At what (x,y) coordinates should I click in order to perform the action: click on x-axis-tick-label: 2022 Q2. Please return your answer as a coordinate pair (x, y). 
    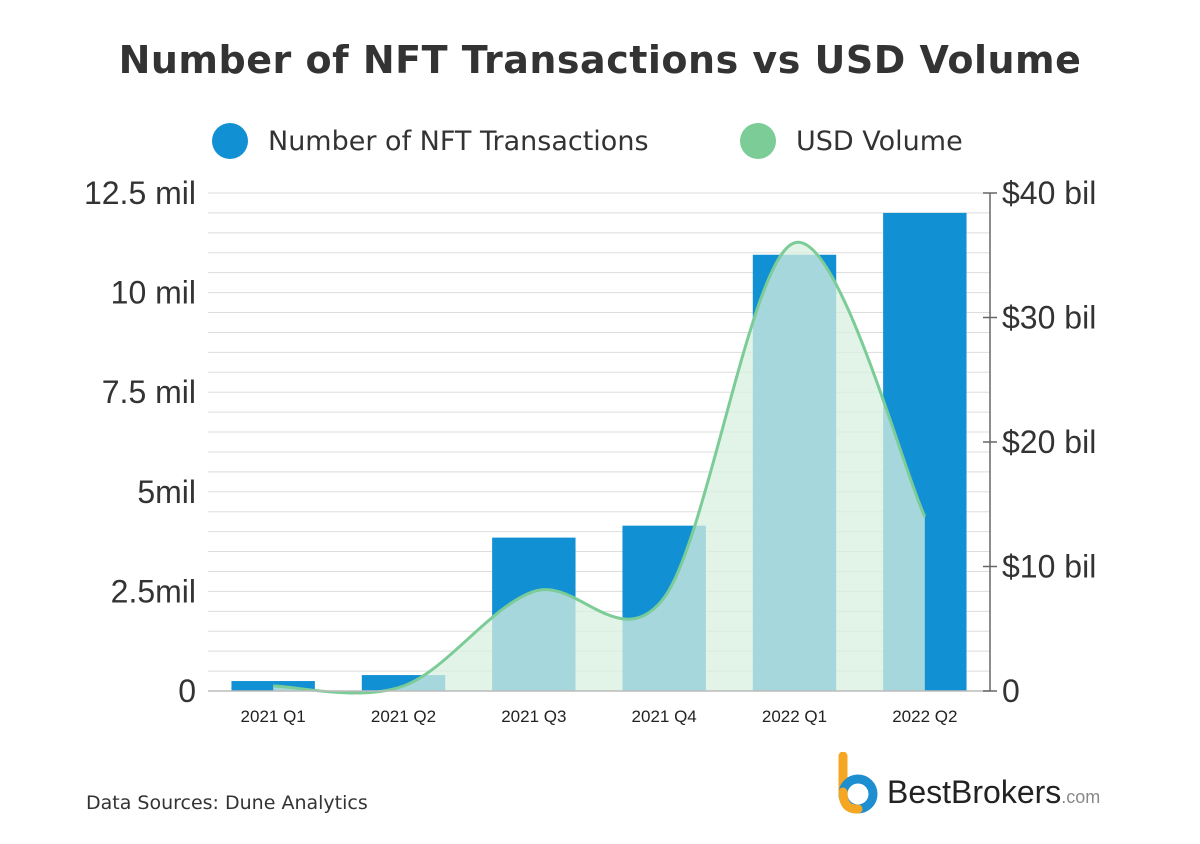
    Looking at the image, I should click on (924, 716).